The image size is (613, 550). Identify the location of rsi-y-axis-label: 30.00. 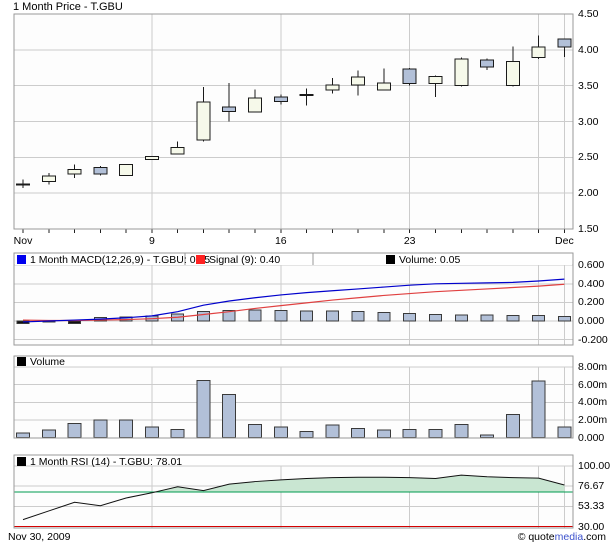
(591, 526).